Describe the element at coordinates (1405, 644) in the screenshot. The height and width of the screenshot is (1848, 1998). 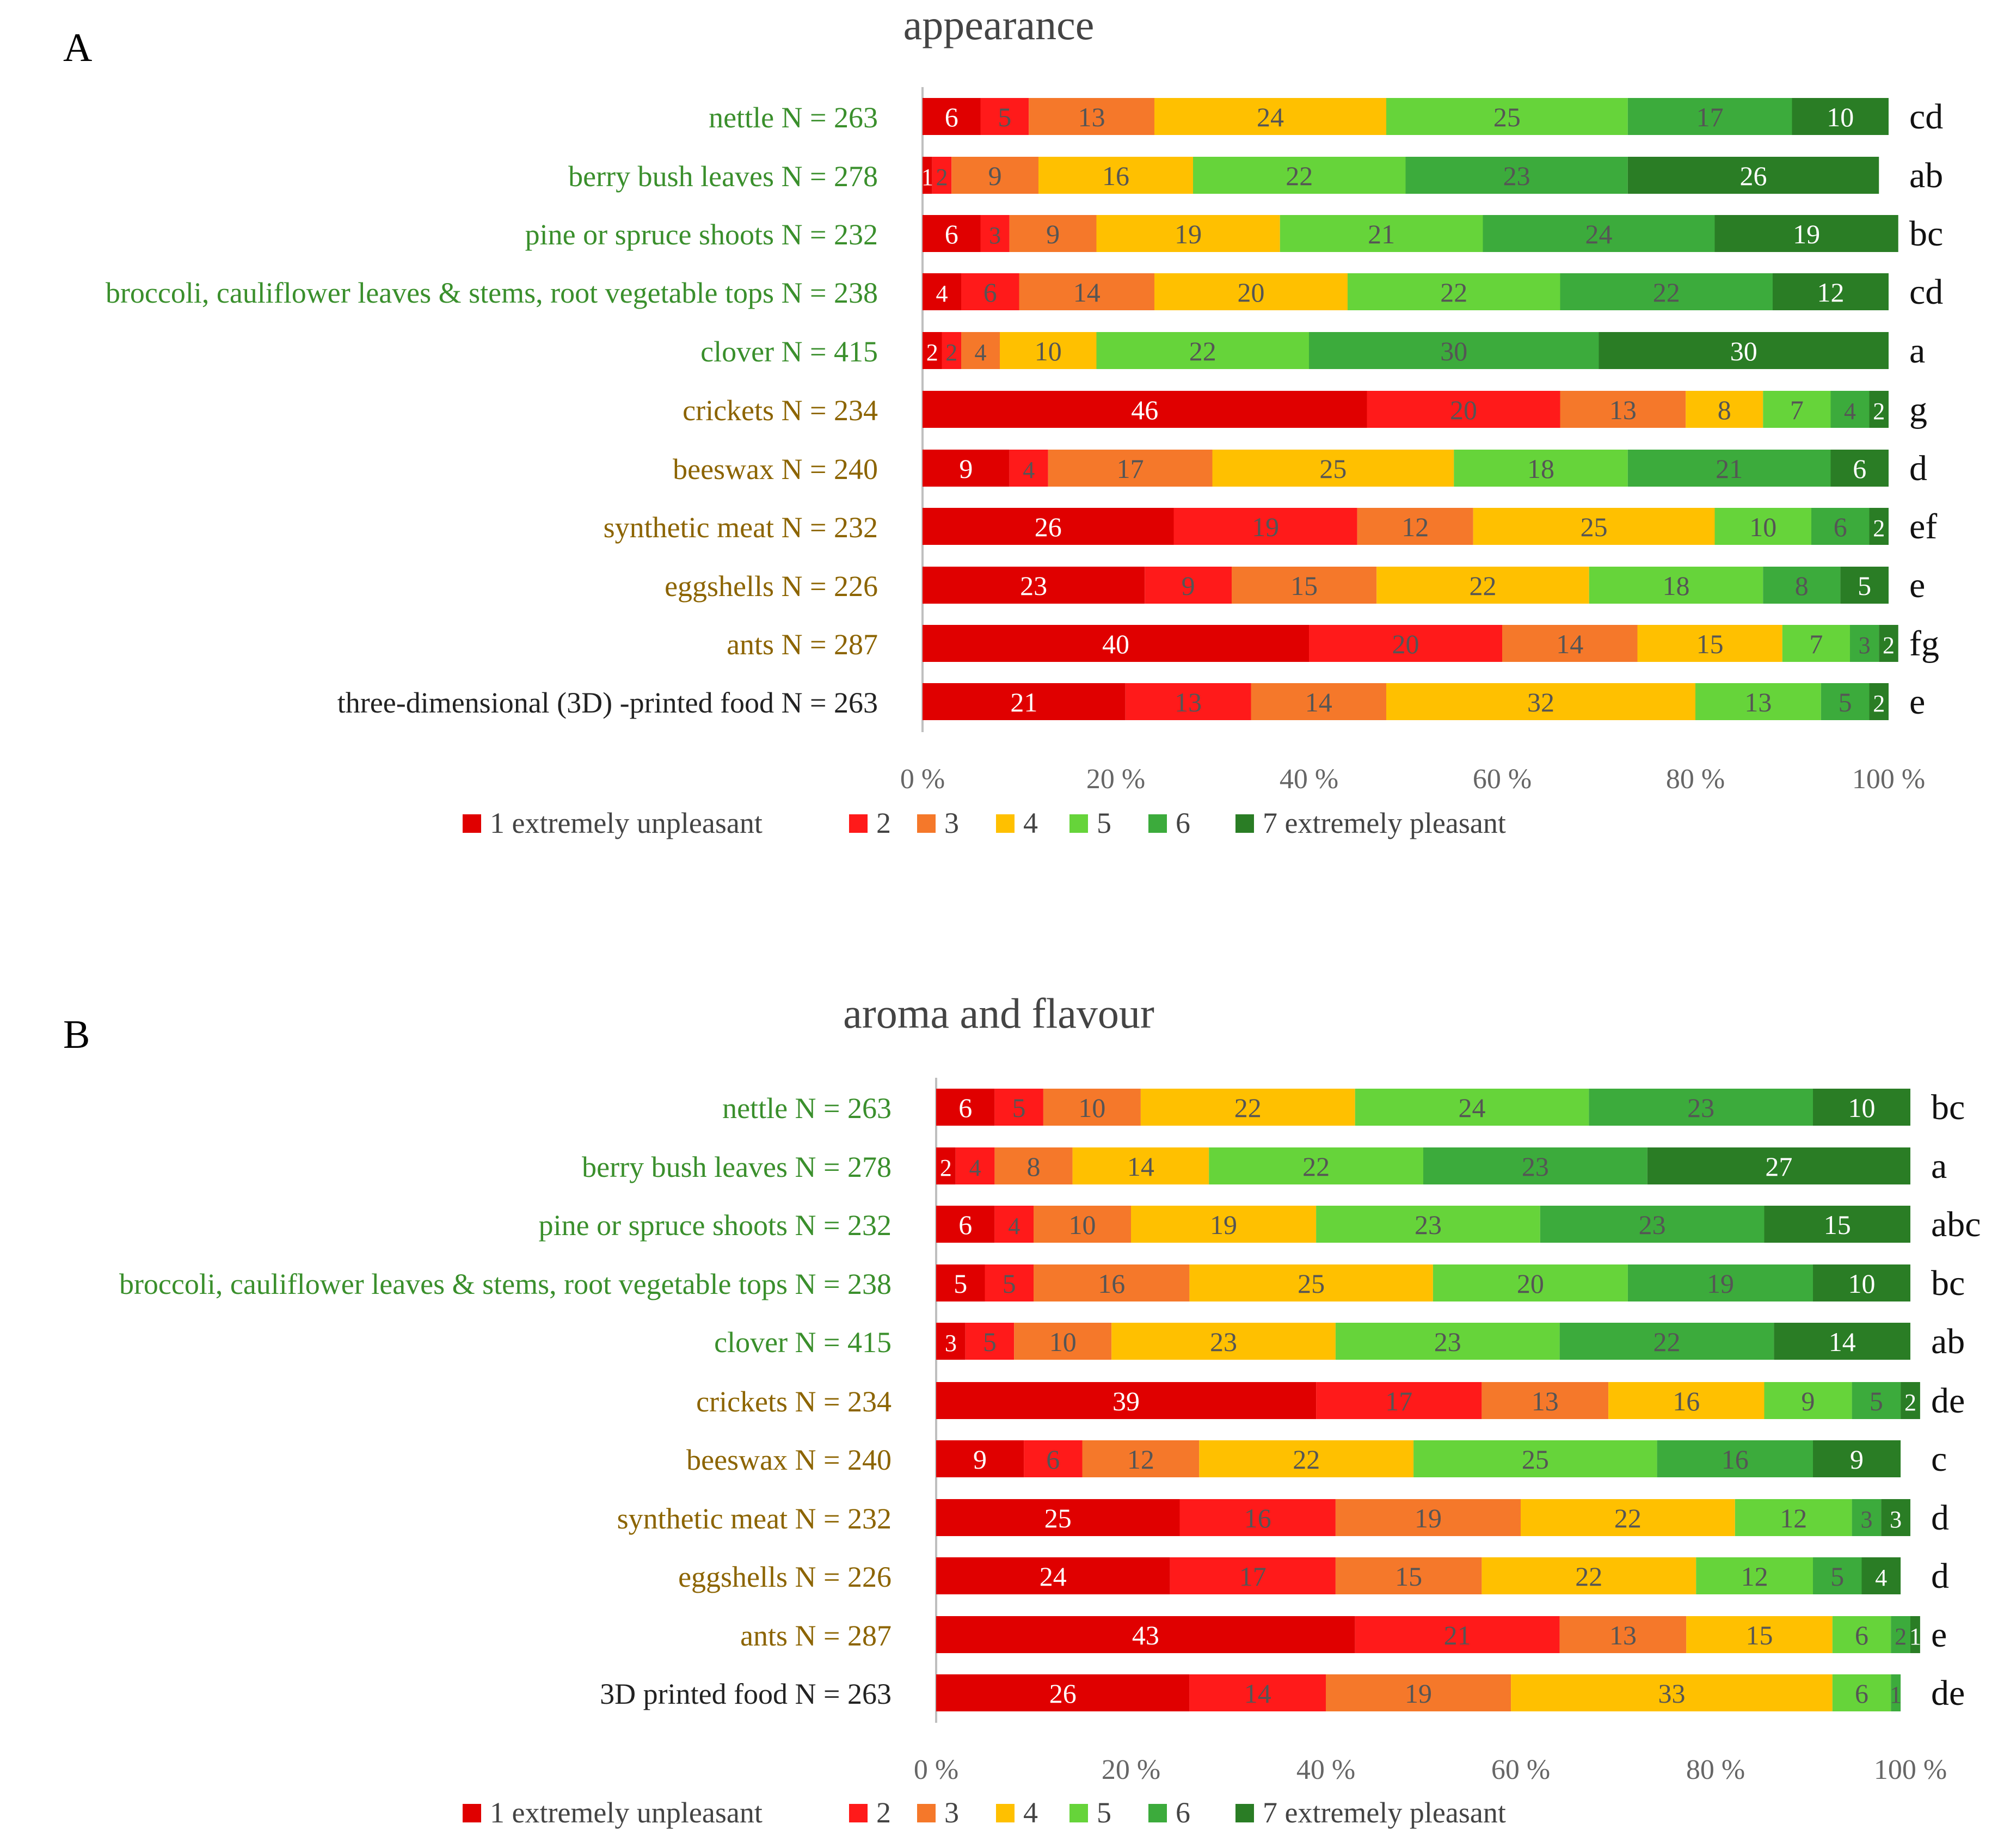
I see `data-label: 20` at that location.